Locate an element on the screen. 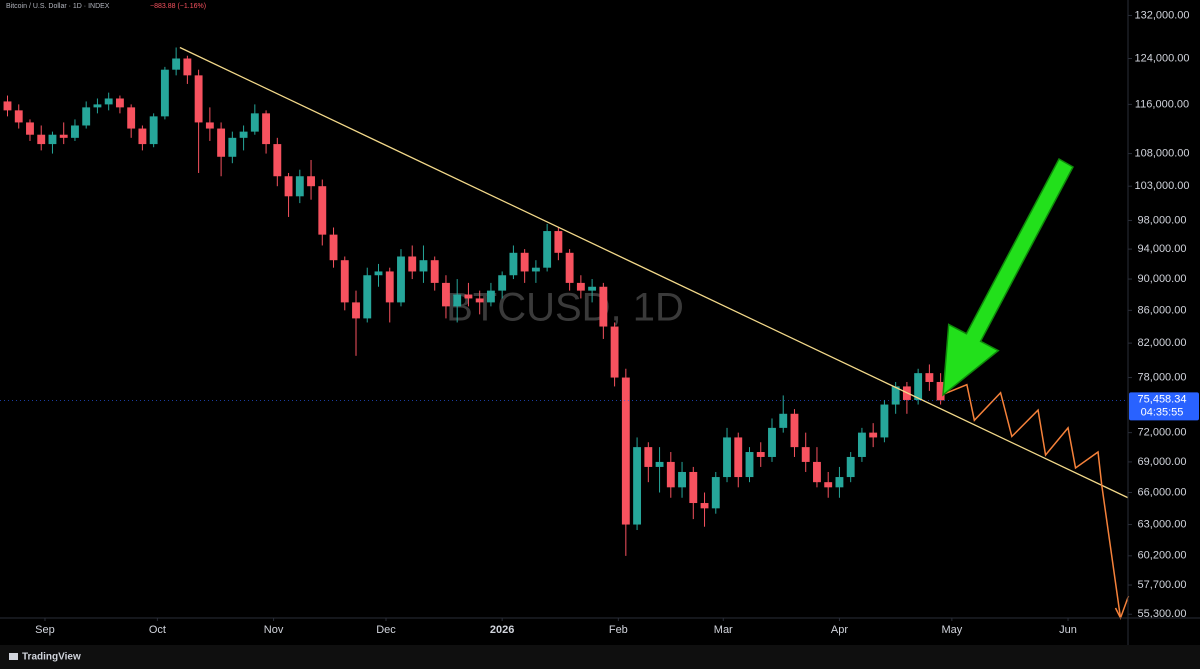 The image size is (1200, 669). y-tick-label: 86,000.00 is located at coordinates (1162, 310).